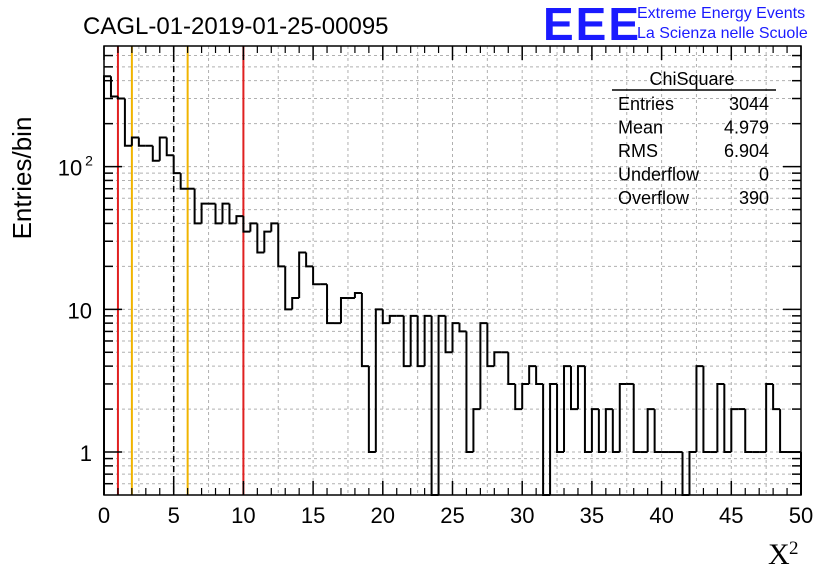 The width and height of the screenshot is (836, 572). What do you see at coordinates (754, 198) in the screenshot?
I see `stats-row-value: 390` at bounding box center [754, 198].